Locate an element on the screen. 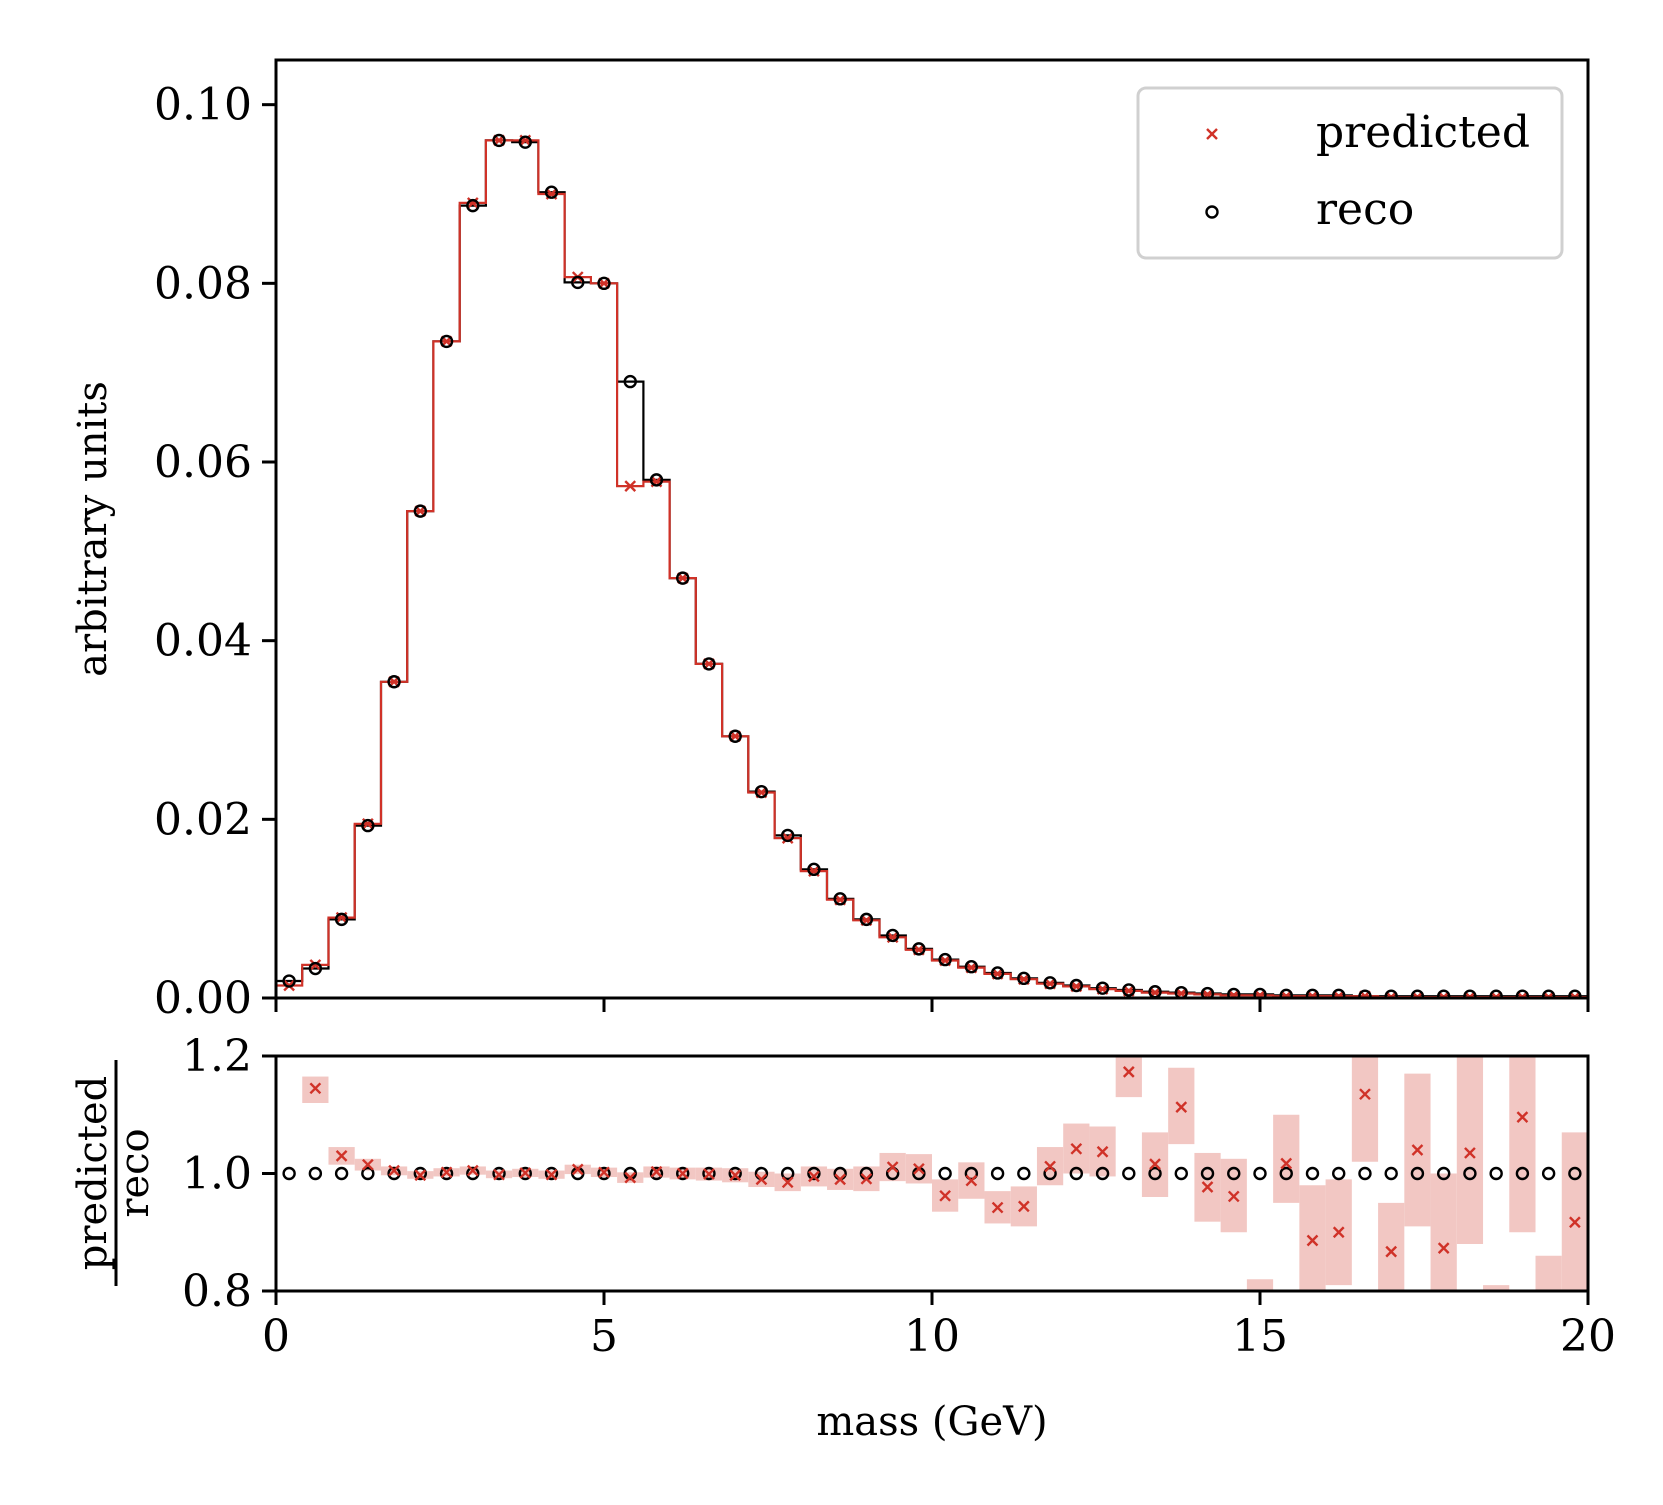  ratio-predicted-point-22-stroke-b is located at coordinates (866, 1178).